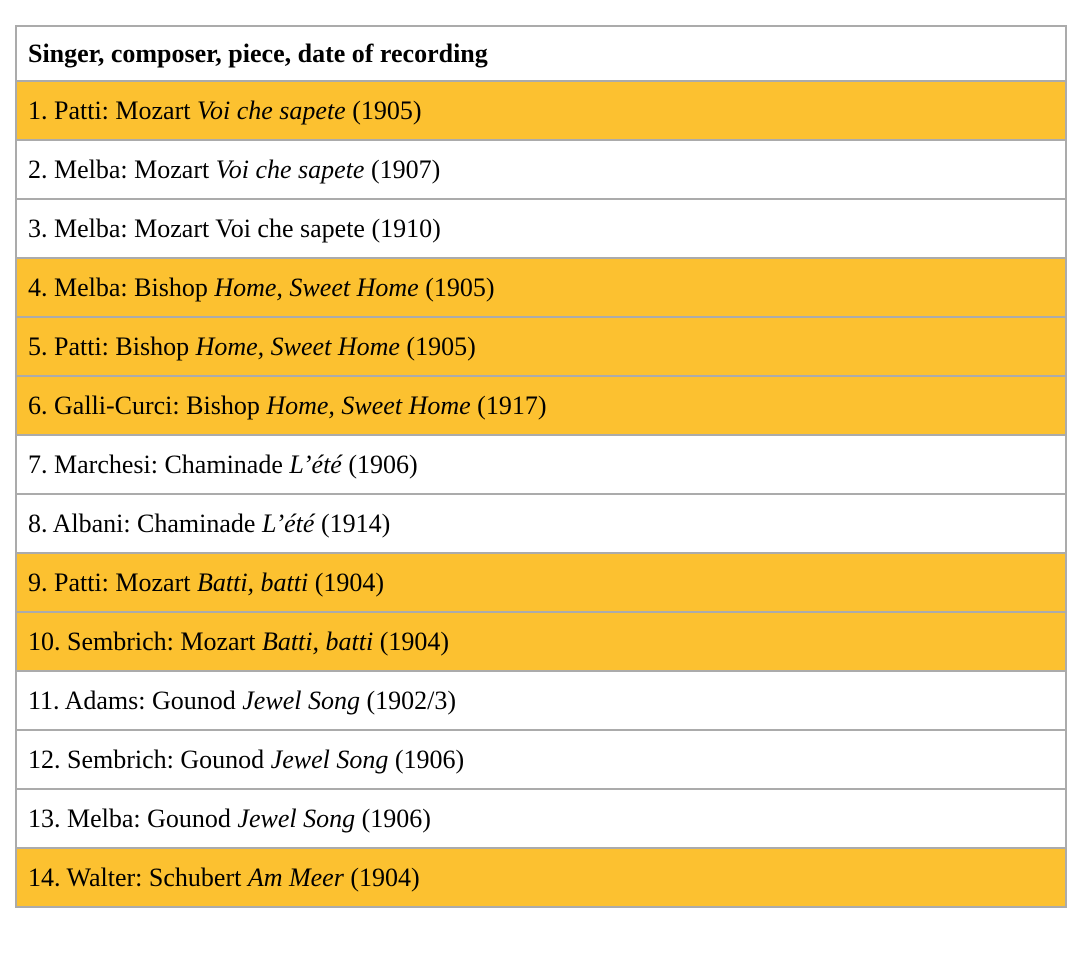 The width and height of the screenshot is (1082, 960). I want to click on entry-date: (1914), so click(352, 523).